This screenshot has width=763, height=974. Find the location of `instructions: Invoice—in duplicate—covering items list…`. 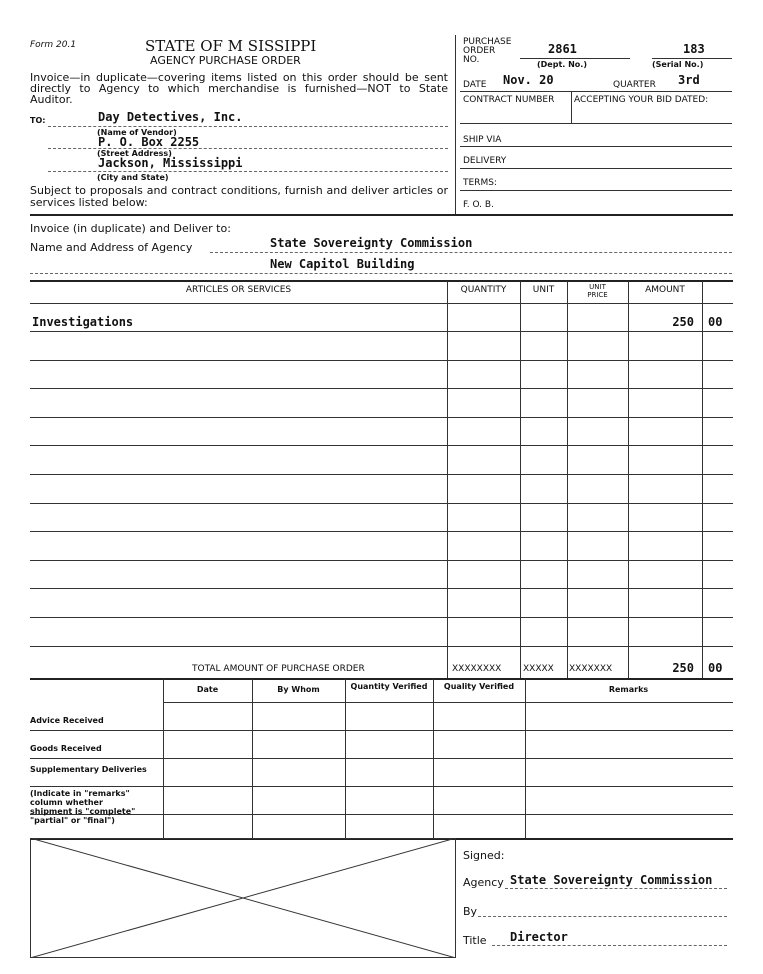

instructions: Invoice—in duplicate—covering items list… is located at coordinates (239, 88).